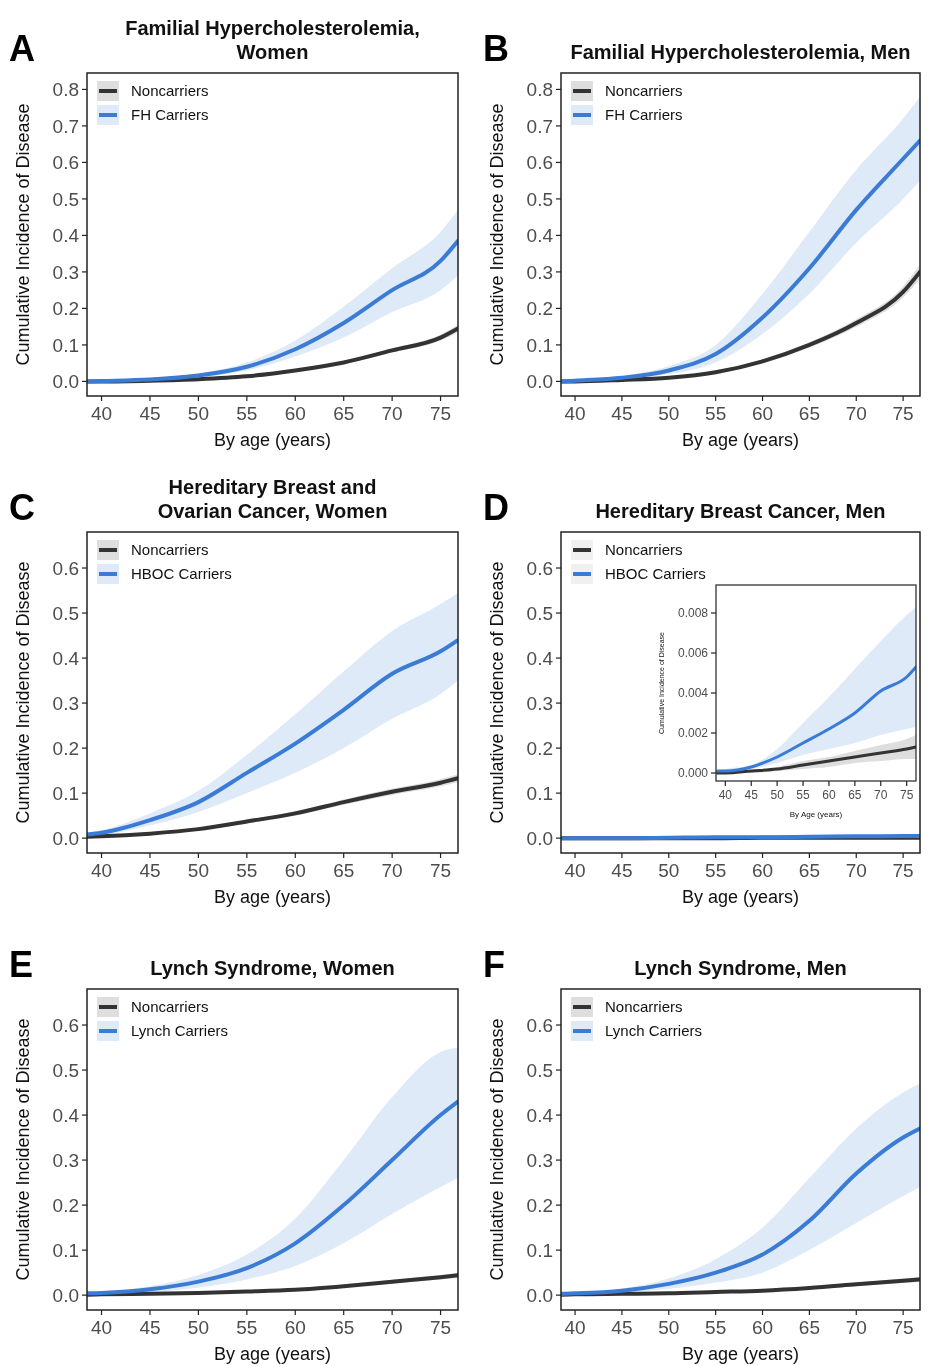 This screenshot has width=930, height=1366. What do you see at coordinates (740, 52) in the screenshot?
I see `chart-title: Familial Hypercholesterolemia, Men` at bounding box center [740, 52].